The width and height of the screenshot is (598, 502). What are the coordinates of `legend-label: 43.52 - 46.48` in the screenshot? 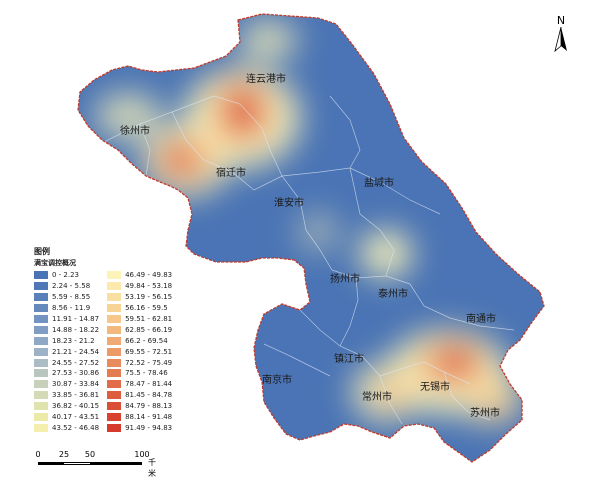 It's located at (76, 427).